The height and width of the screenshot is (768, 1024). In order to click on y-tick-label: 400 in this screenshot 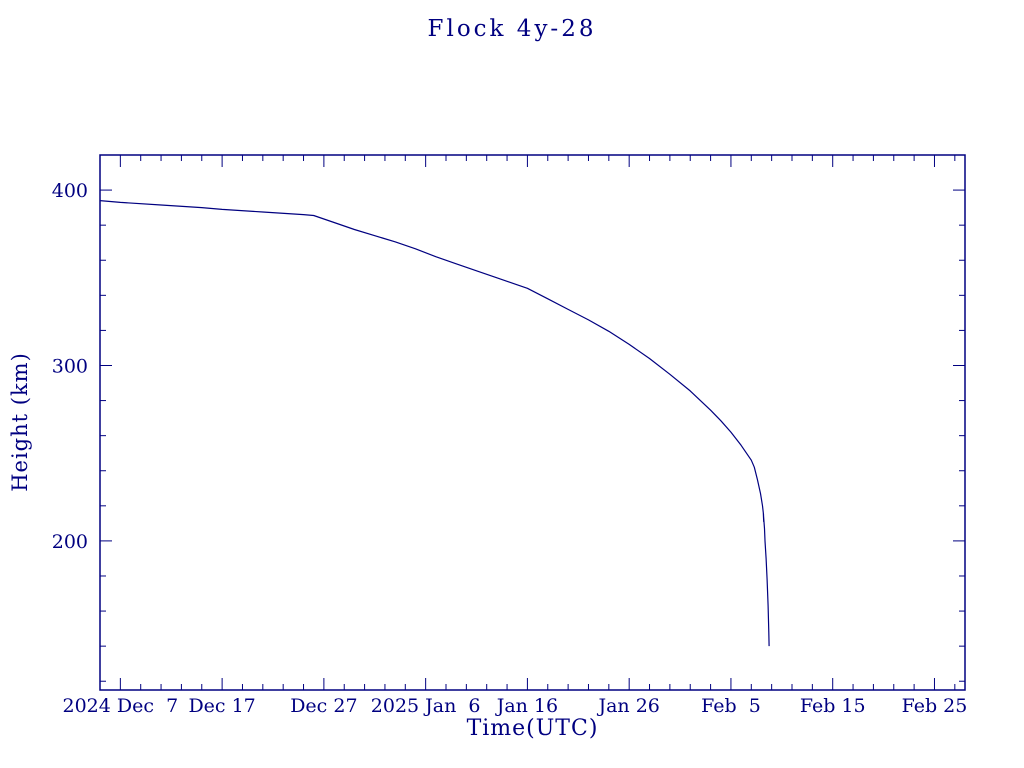, I will do `click(70, 191)`.